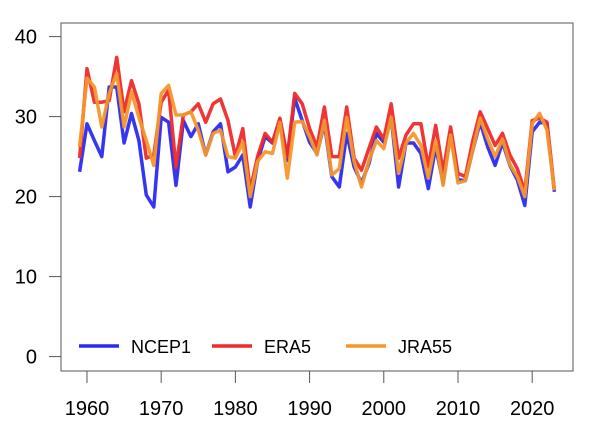 Image resolution: width=600 pixels, height=433 pixels. Describe the element at coordinates (425, 347) in the screenshot. I see `legend-label: JRA55` at that location.